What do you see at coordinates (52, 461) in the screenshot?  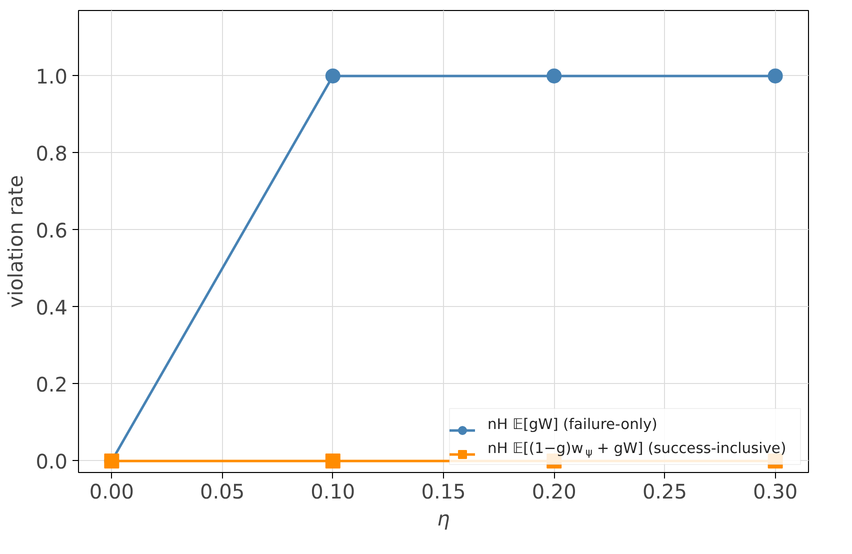 I see `y-tick-label: 0.0` at bounding box center [52, 461].